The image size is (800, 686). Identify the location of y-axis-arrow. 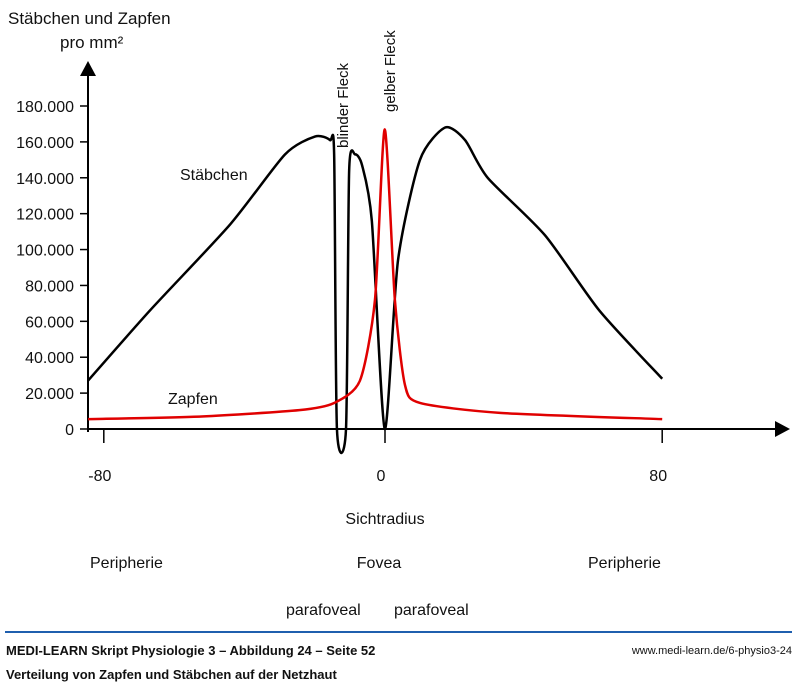
(88, 68).